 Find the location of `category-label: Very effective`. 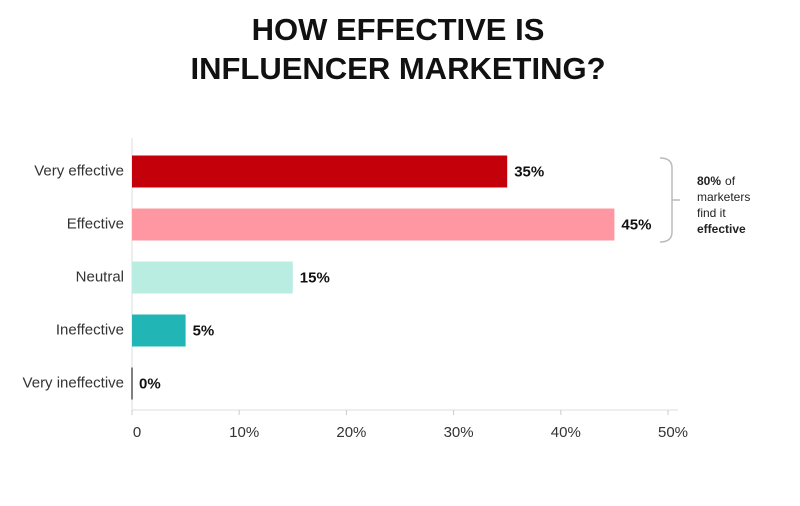

category-label: Very effective is located at coordinates (79, 170).